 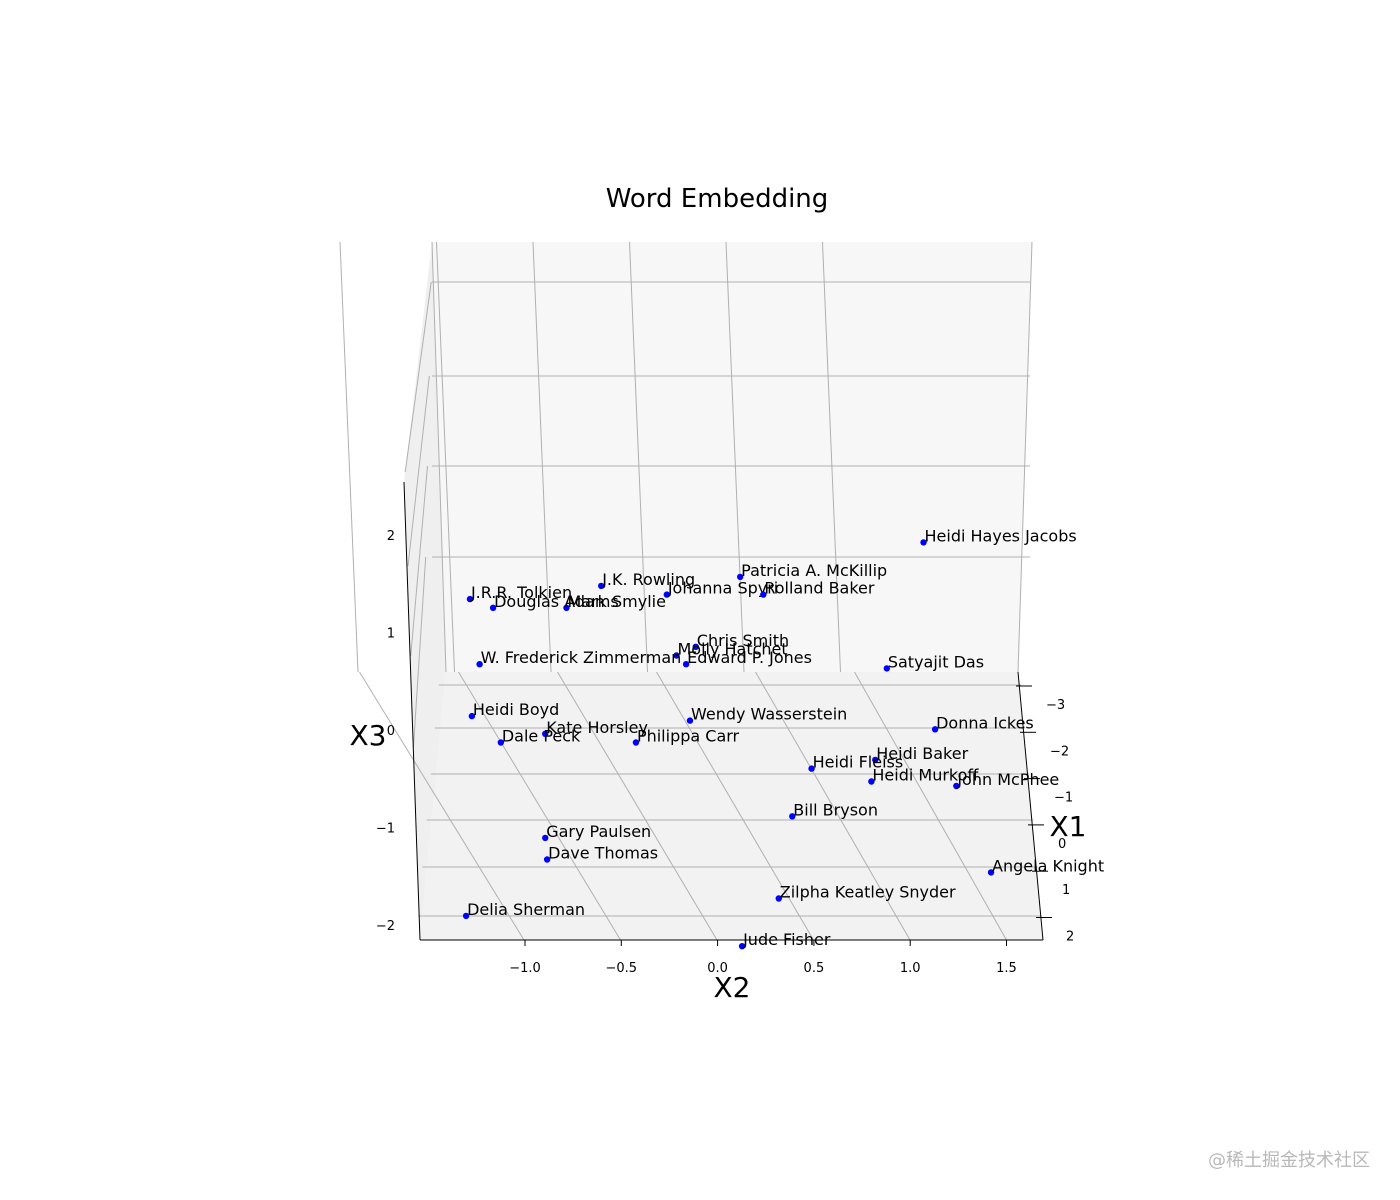 What do you see at coordinates (391, 731) in the screenshot?
I see `x3-tick-label: 0` at bounding box center [391, 731].